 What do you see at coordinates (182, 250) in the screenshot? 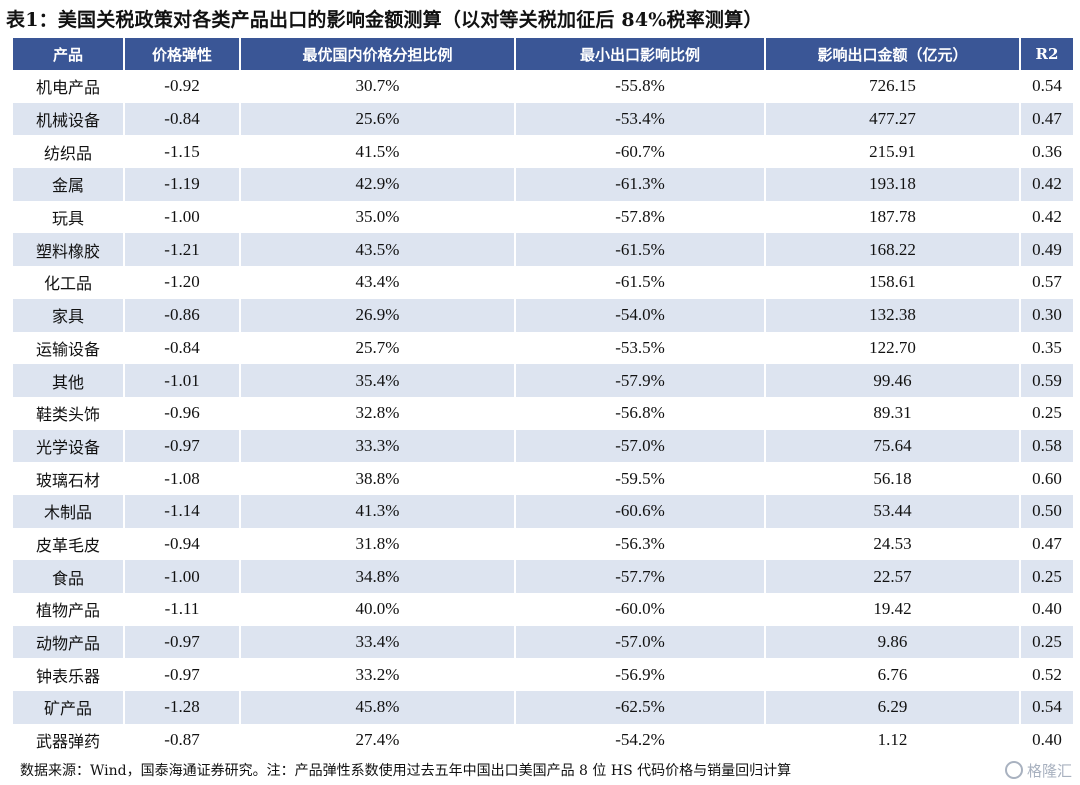
I see `cell-elasticity: -1.21` at bounding box center [182, 250].